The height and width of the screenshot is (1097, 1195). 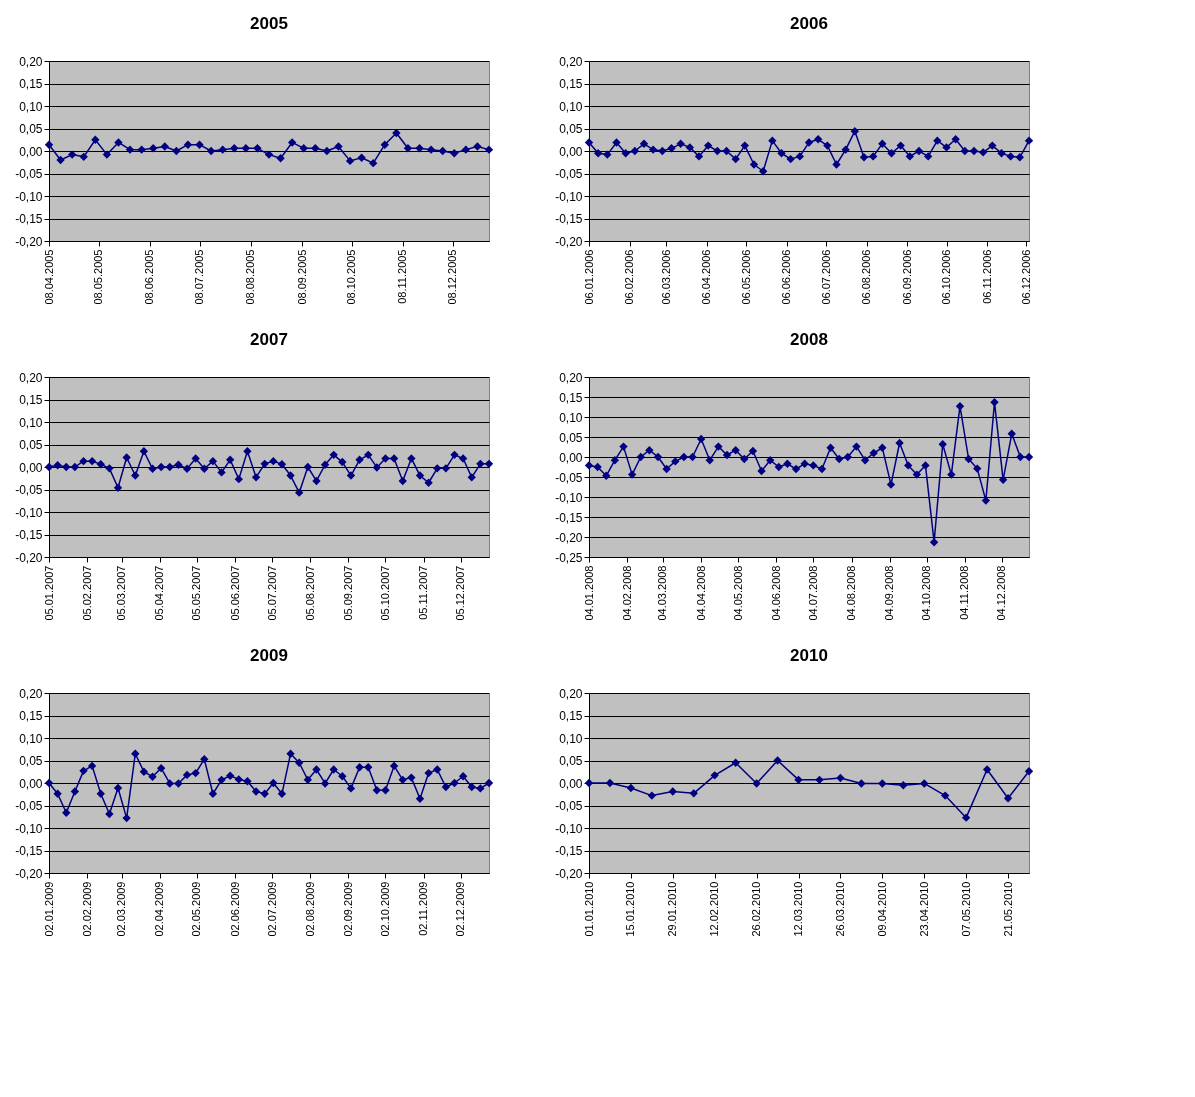 What do you see at coordinates (460, 909) in the screenshot?
I see `x-tick-label: 02.12.2009` at bounding box center [460, 909].